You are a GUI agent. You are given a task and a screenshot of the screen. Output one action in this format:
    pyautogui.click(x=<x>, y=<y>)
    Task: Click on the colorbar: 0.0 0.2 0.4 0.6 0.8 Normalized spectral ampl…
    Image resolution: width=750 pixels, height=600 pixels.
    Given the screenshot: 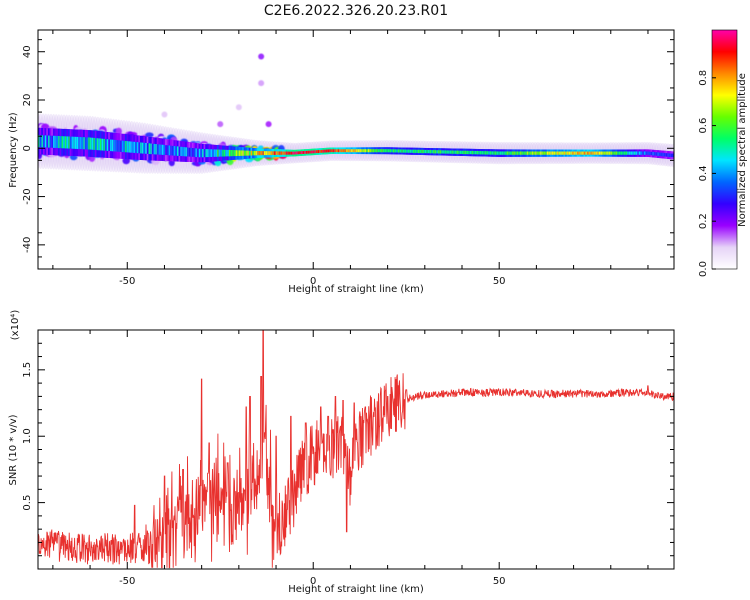 What is the action you would take?
    pyautogui.click(x=723, y=153)
    